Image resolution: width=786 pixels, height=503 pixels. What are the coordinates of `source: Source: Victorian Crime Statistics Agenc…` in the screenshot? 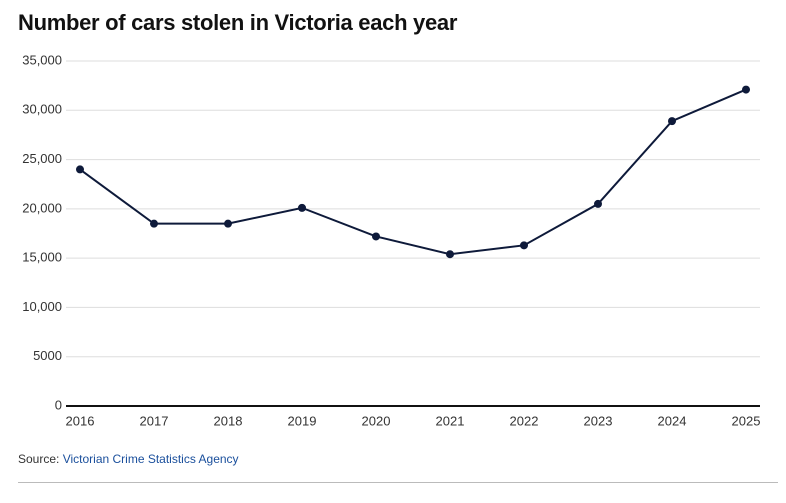 It's located at (128, 459).